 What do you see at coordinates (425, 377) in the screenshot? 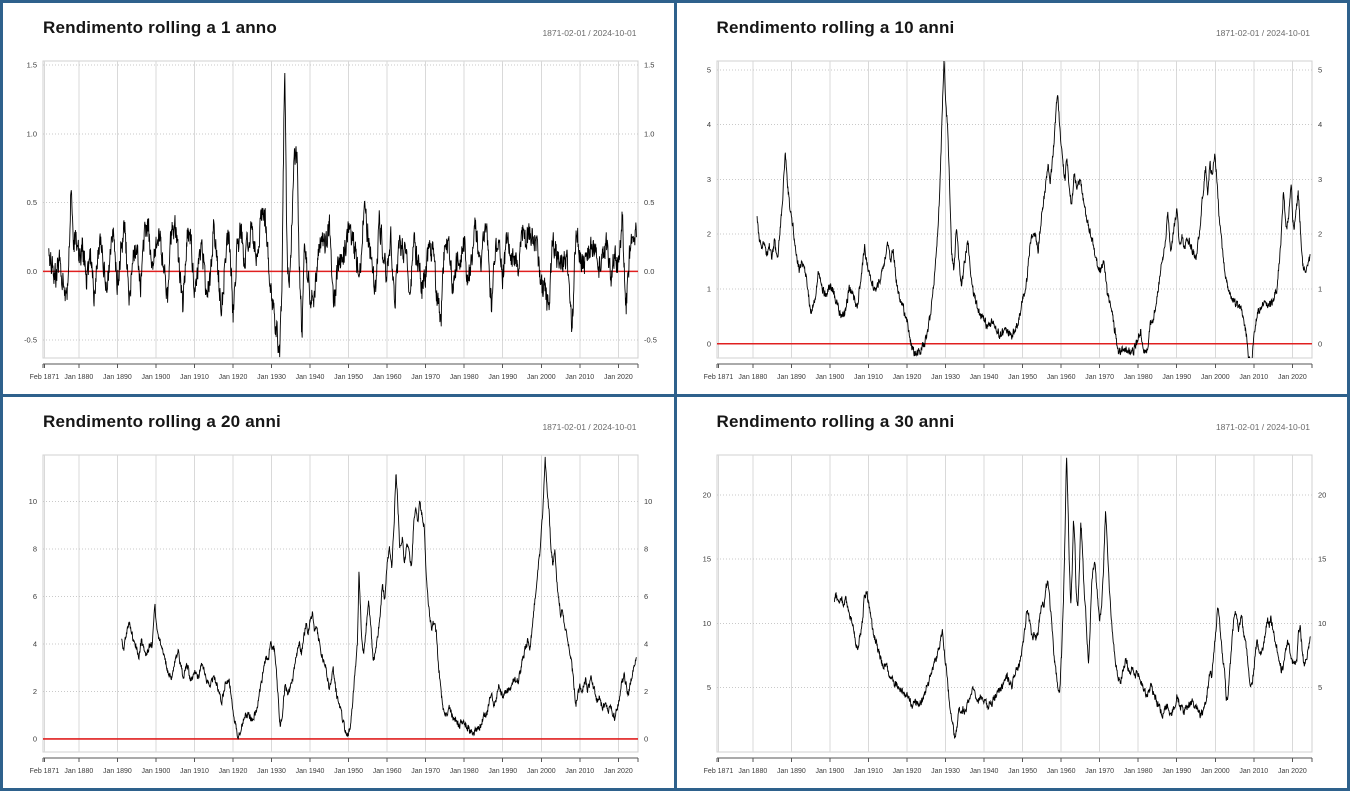
I see `svg-text: Jan 1970` at bounding box center [425, 377].